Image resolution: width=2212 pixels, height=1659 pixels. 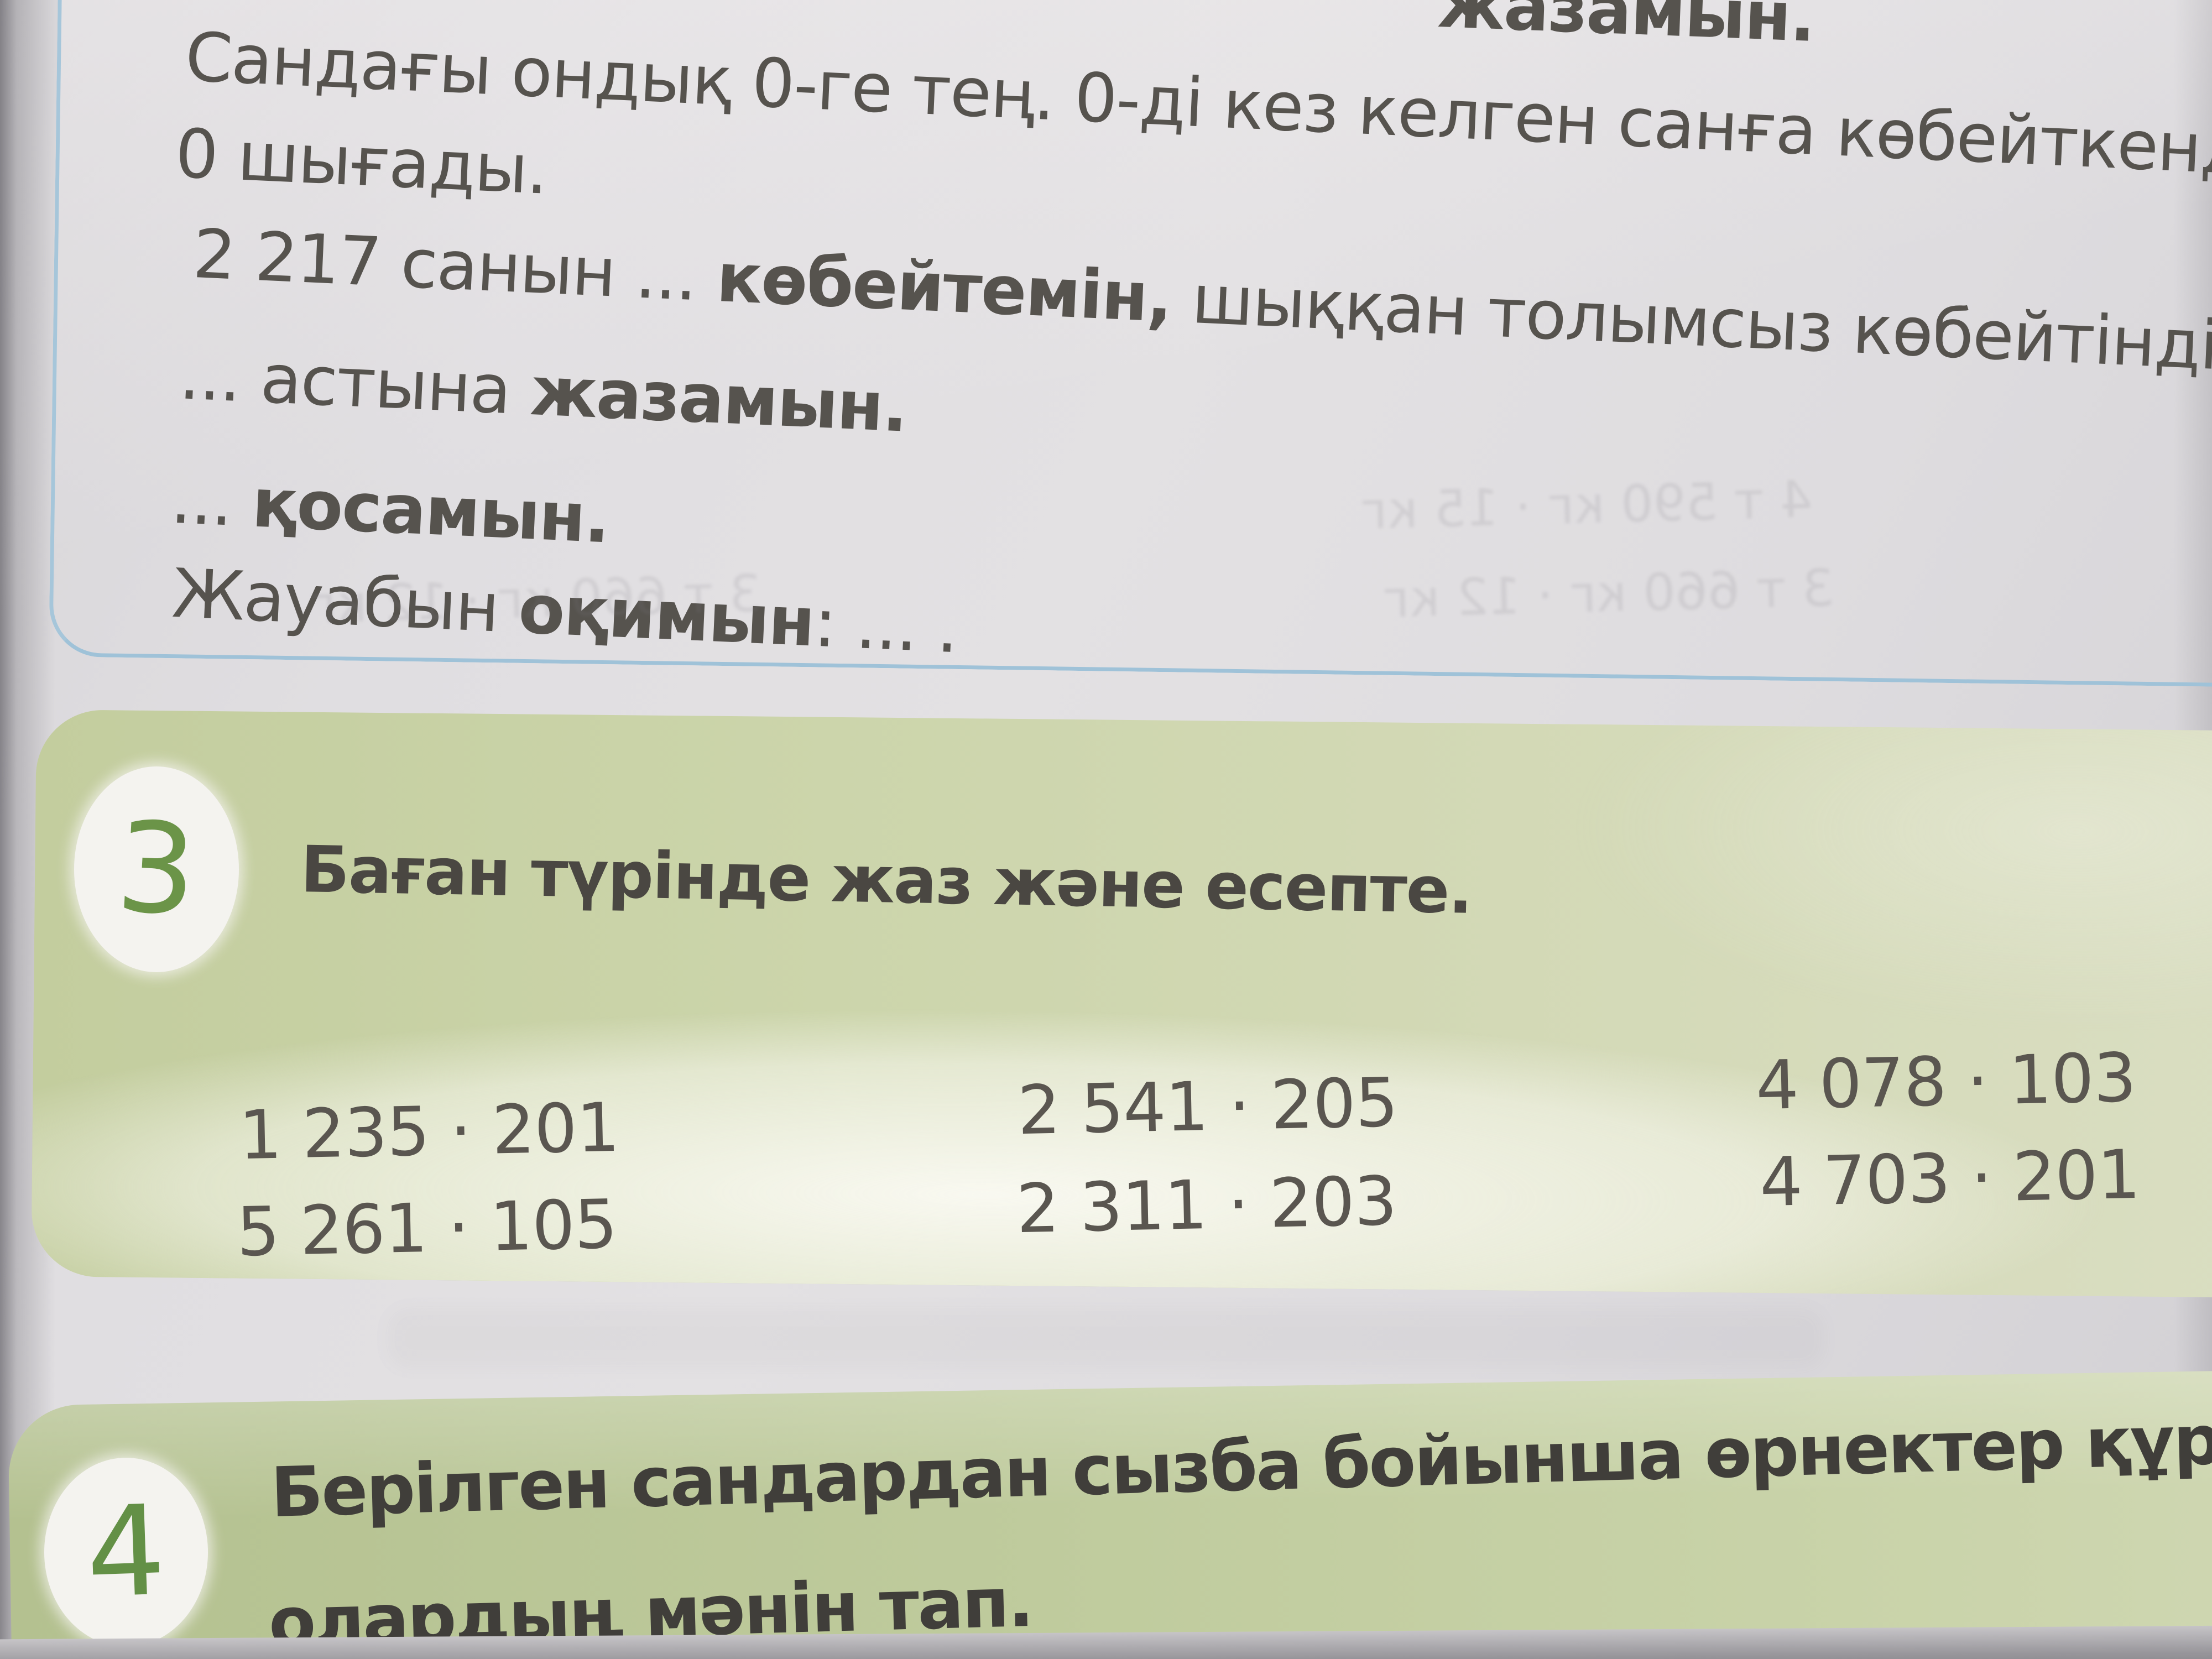 What do you see at coordinates (361, 162) in the screenshot?
I see `intro-line-2: 0 шығады.` at bounding box center [361, 162].